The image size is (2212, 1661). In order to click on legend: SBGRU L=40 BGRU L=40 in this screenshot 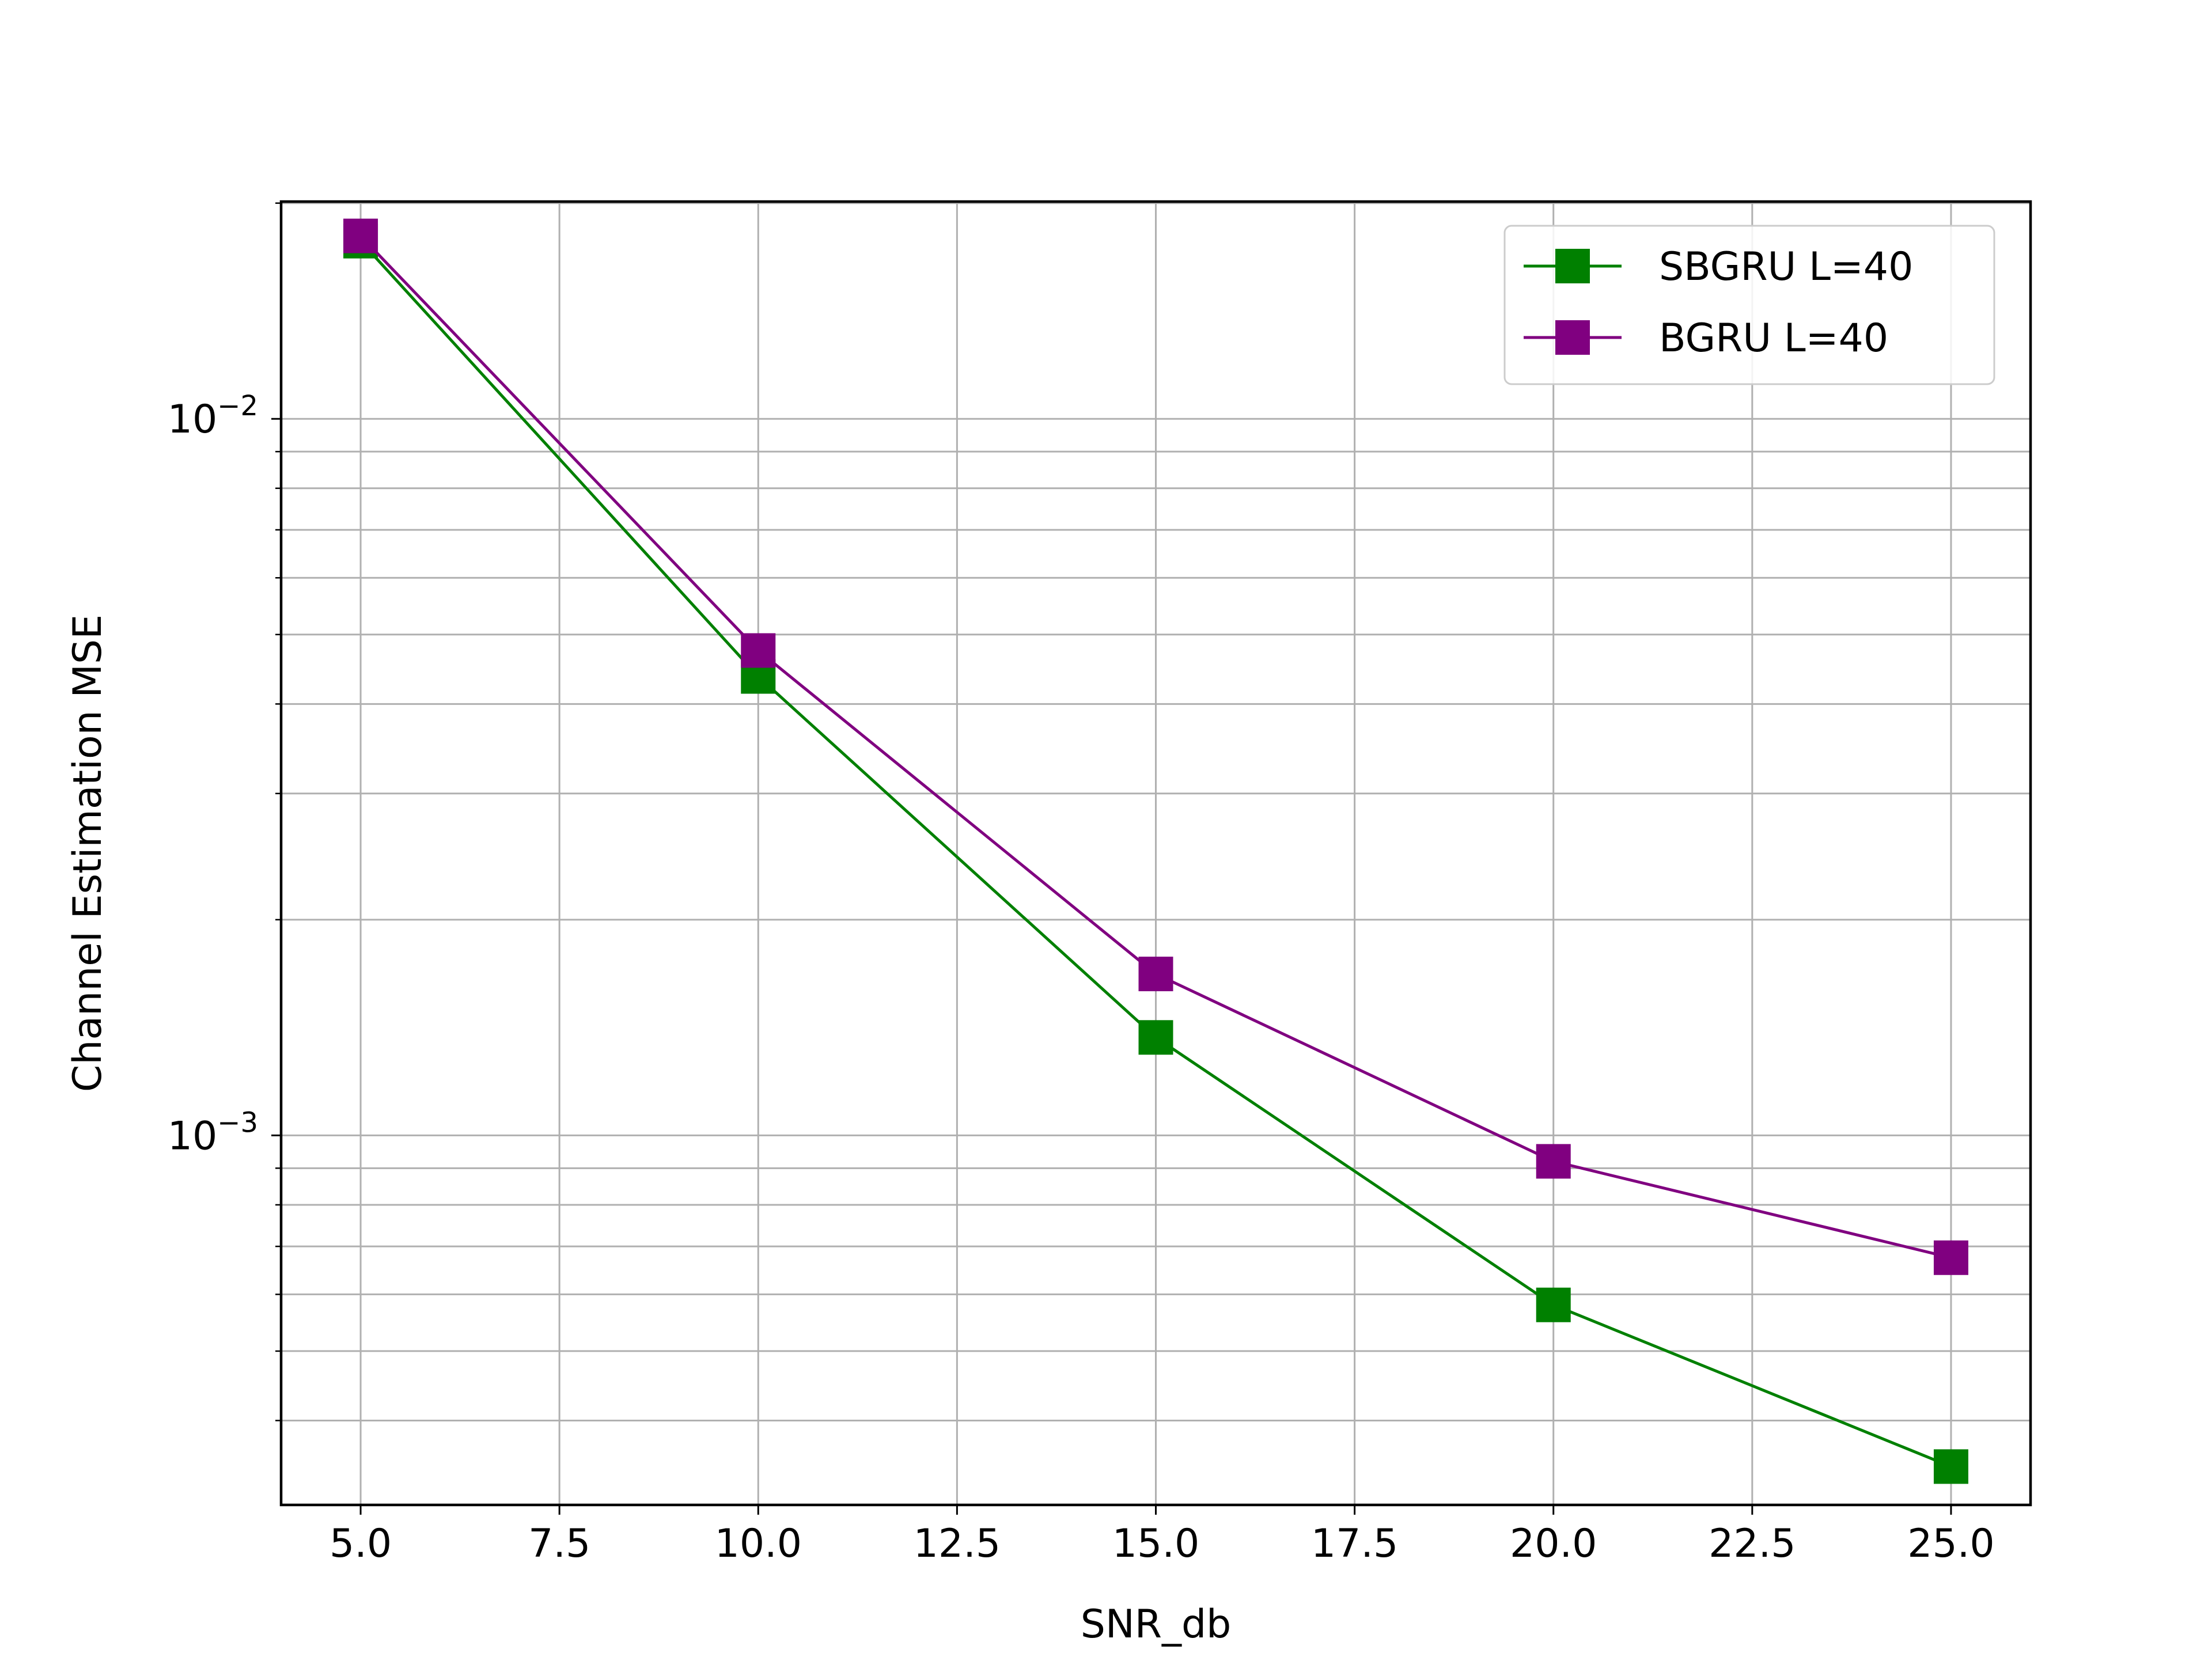, I will do `click(1749, 305)`.